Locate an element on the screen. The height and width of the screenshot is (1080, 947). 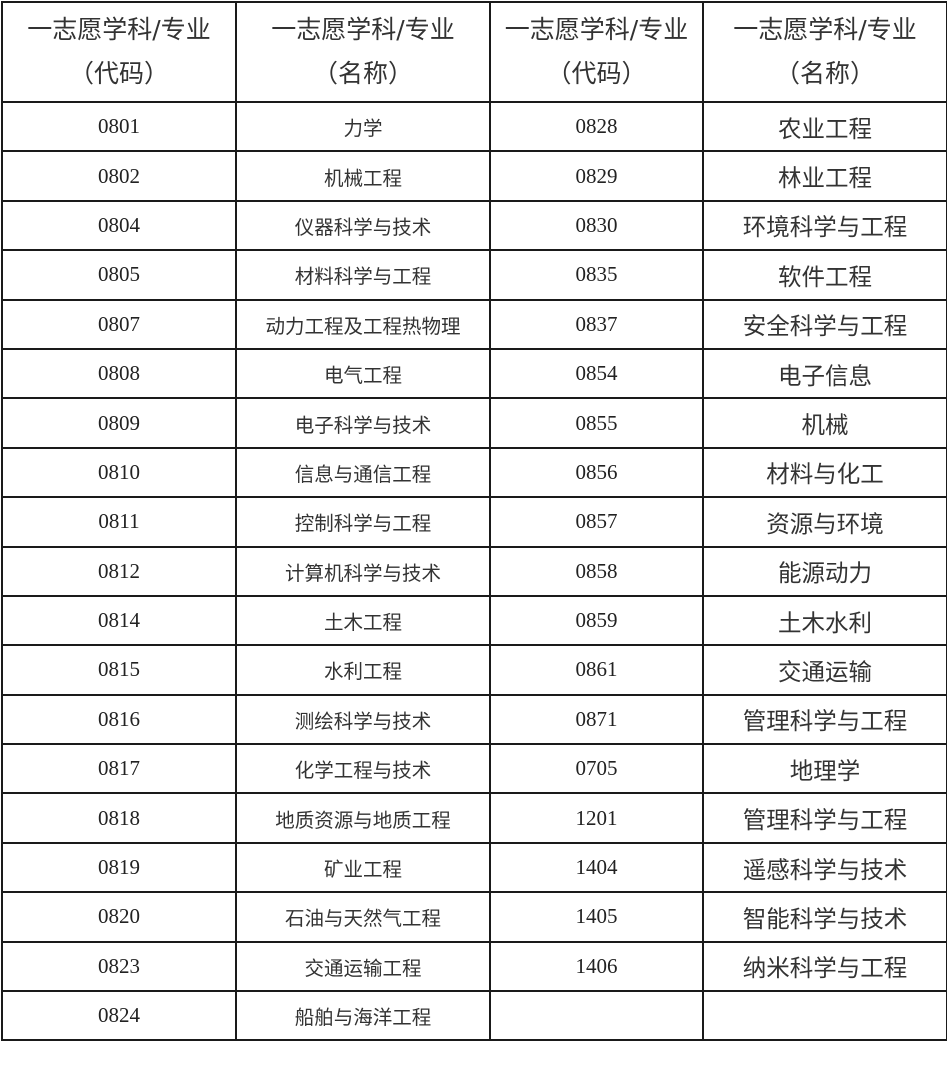
name-2-cell: 智能科学与技术 is located at coordinates (824, 917).